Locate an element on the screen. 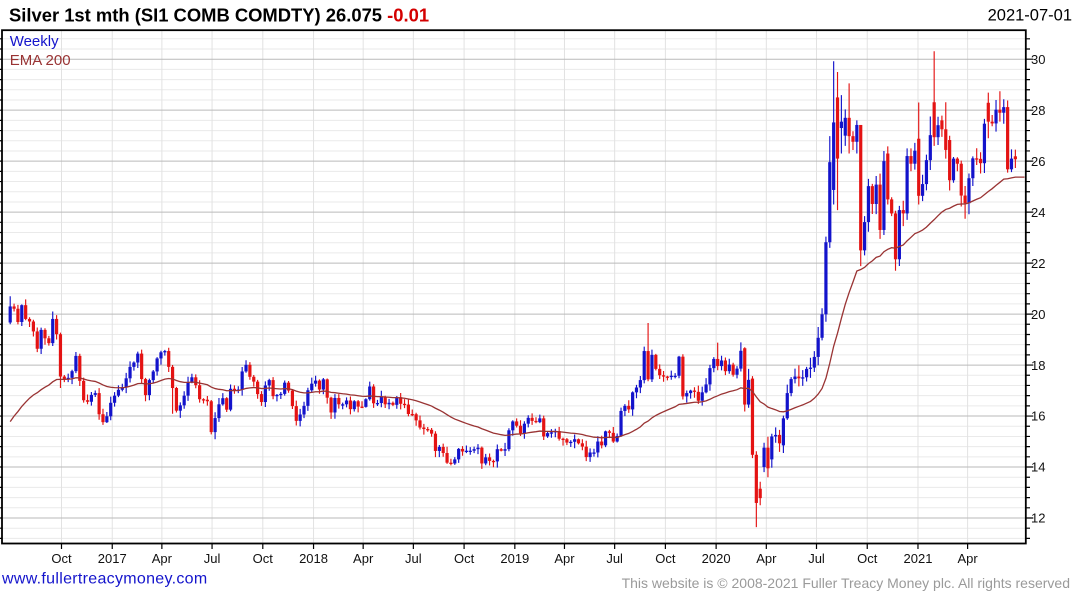 Image resolution: width=1075 pixels, height=600 pixels. svg-text: 30 is located at coordinates (1038, 59).